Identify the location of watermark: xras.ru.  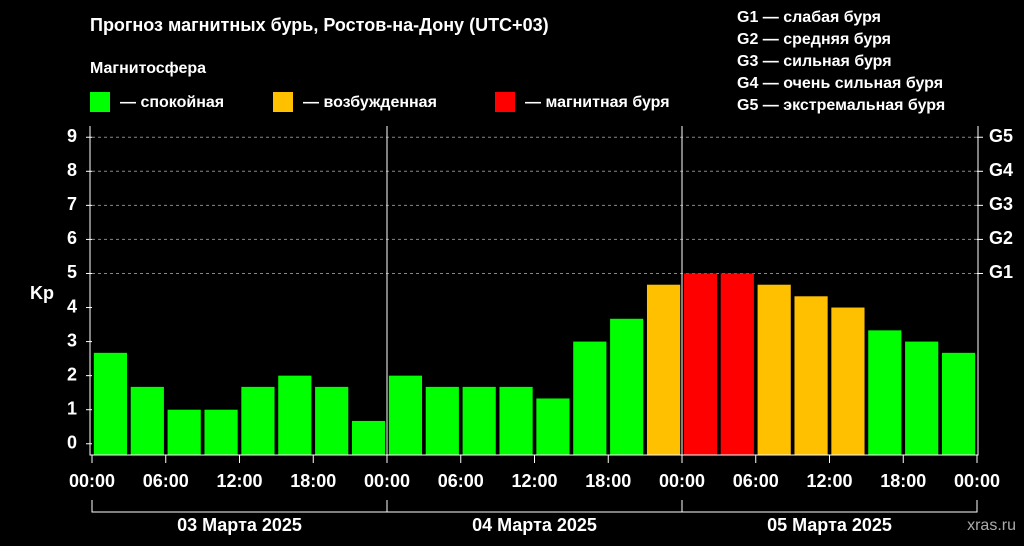
(991, 525).